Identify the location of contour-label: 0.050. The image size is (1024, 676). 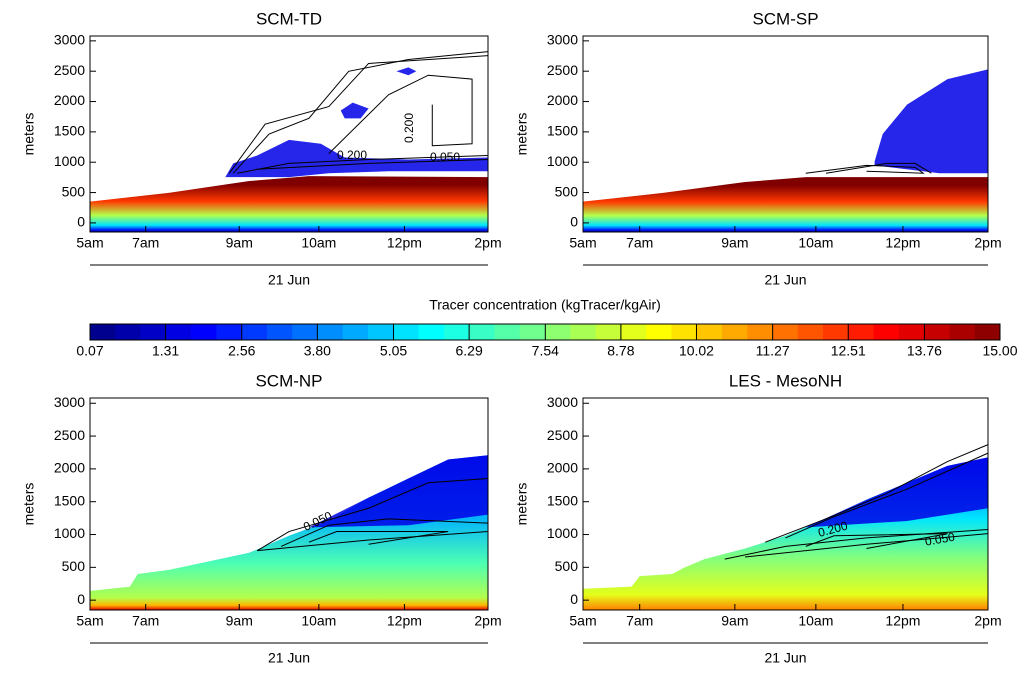
(940, 539).